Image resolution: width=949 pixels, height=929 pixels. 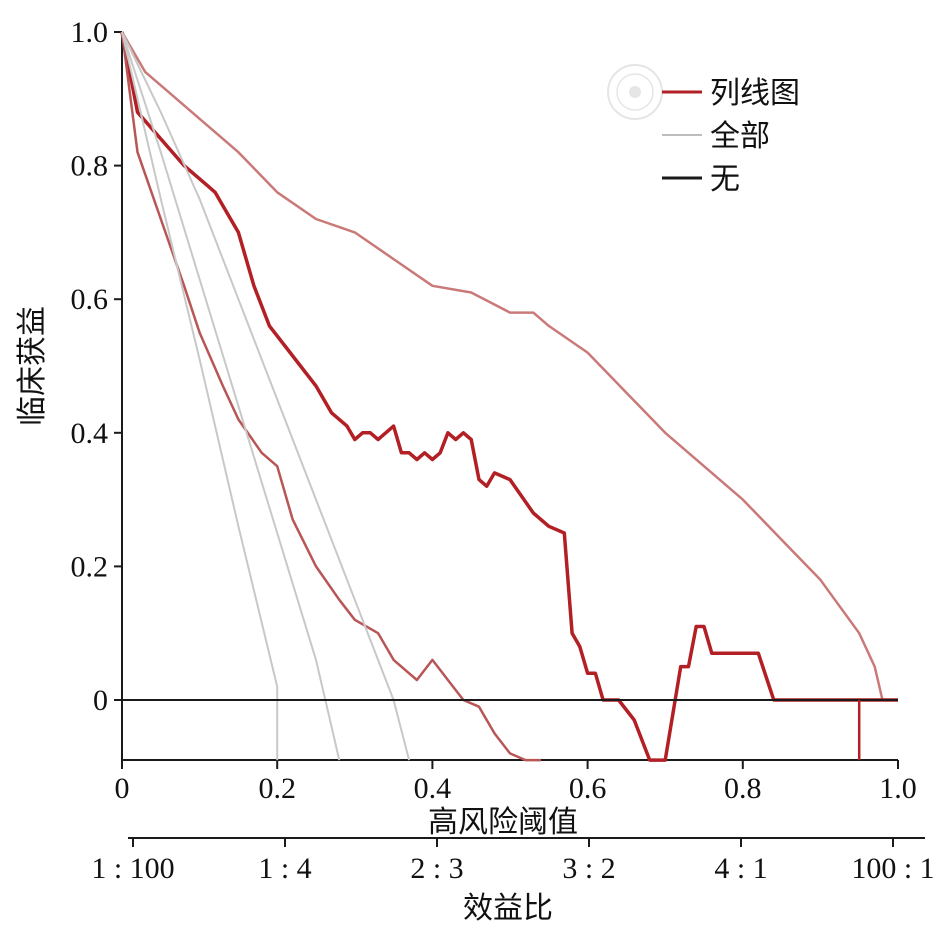 What do you see at coordinates (122, 788) in the screenshot?
I see `x-tick-label: 0` at bounding box center [122, 788].